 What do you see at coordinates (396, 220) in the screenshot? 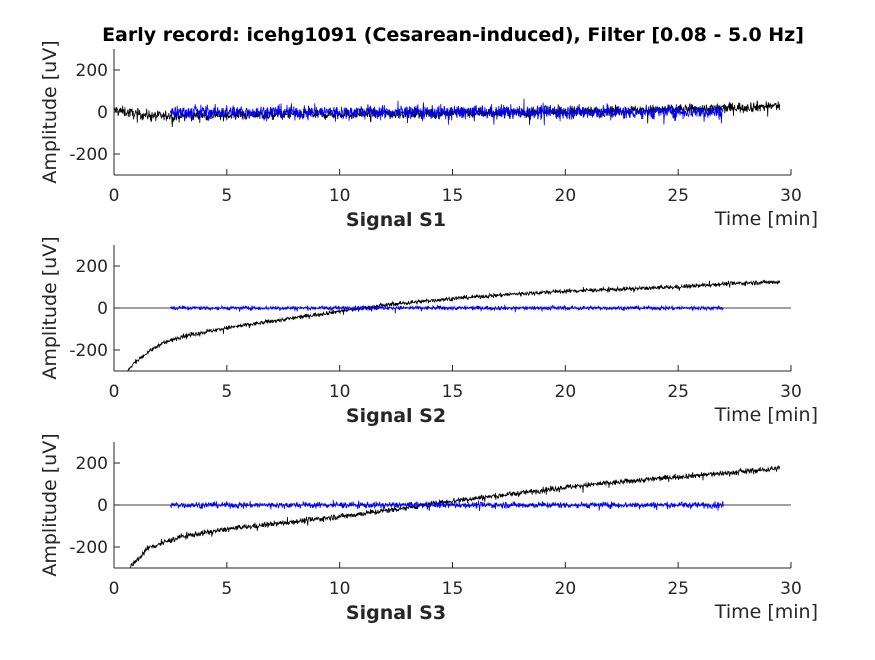
I see `subplot-label: Signal S1` at bounding box center [396, 220].